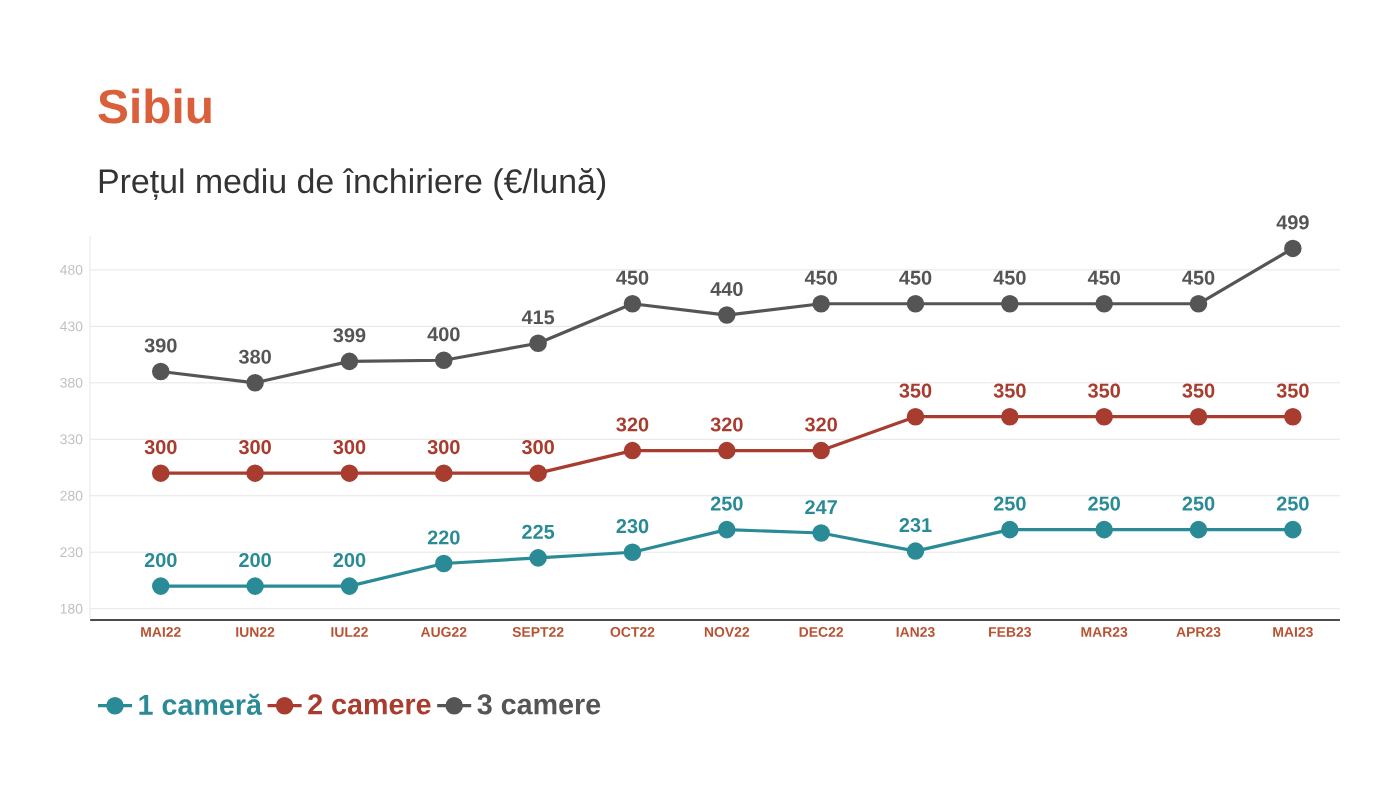  What do you see at coordinates (160, 345) in the screenshot?
I see `data-label: 390` at bounding box center [160, 345].